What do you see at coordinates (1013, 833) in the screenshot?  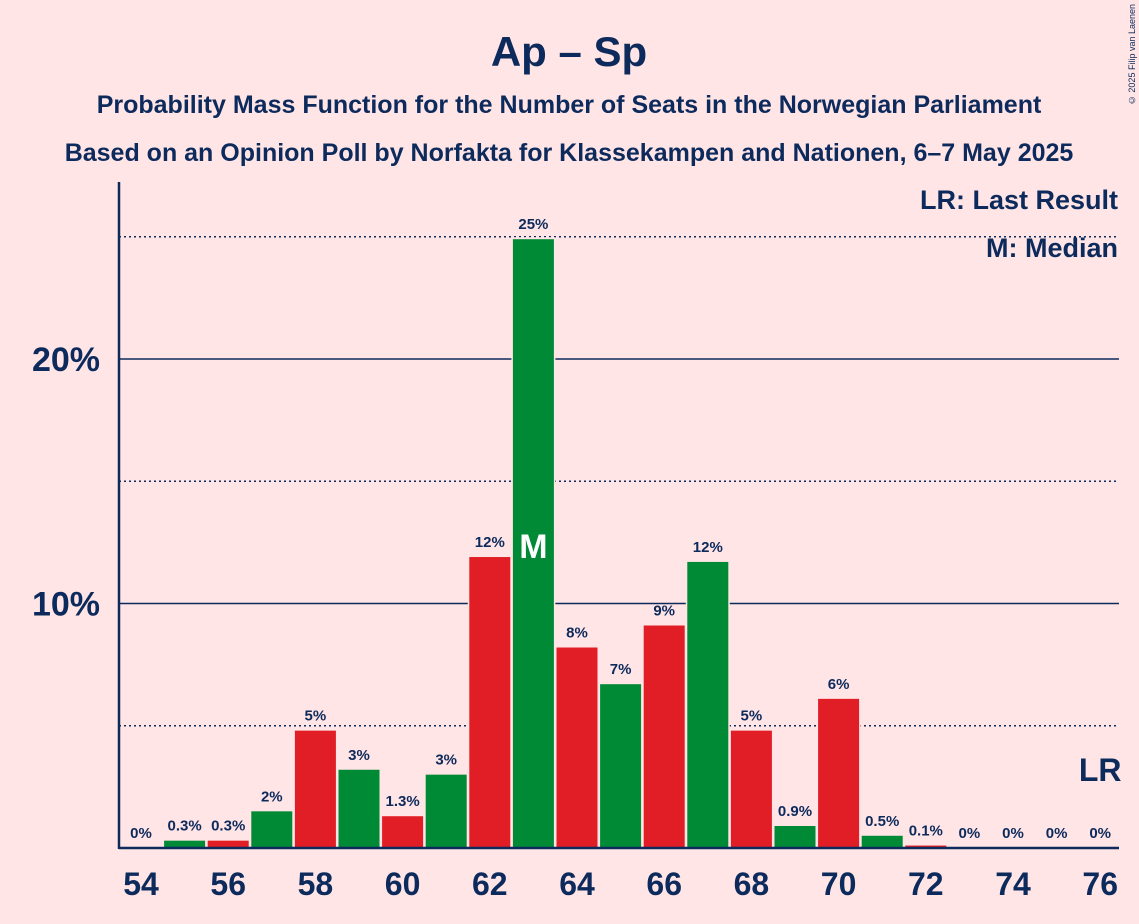 I see `bar-label-74: 0%` at bounding box center [1013, 833].